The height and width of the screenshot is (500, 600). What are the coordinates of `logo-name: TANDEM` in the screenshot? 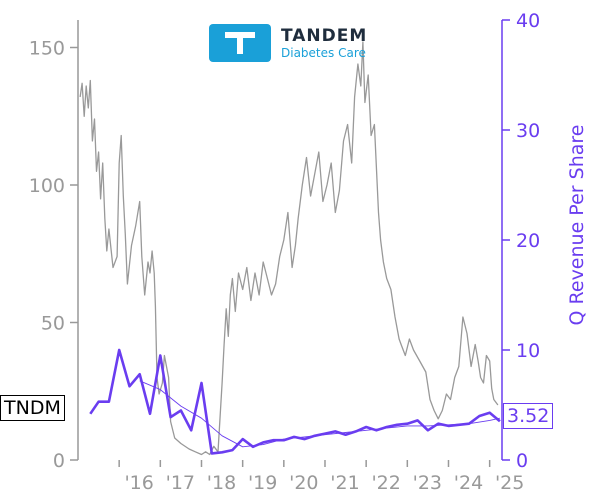 It's located at (324, 35).